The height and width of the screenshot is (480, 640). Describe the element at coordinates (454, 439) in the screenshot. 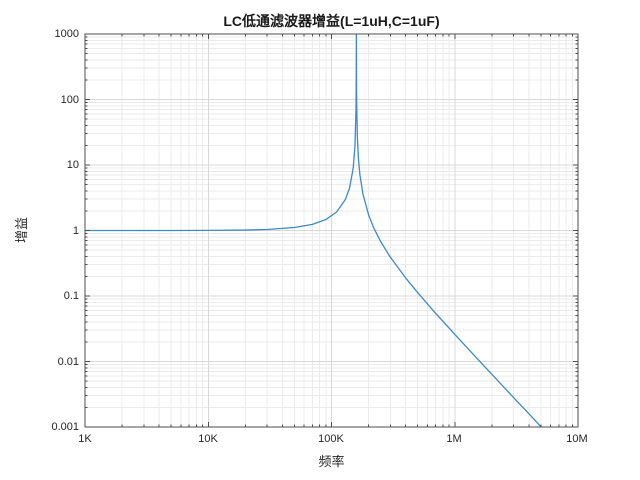

I see `x-tick-label: 1M` at that location.